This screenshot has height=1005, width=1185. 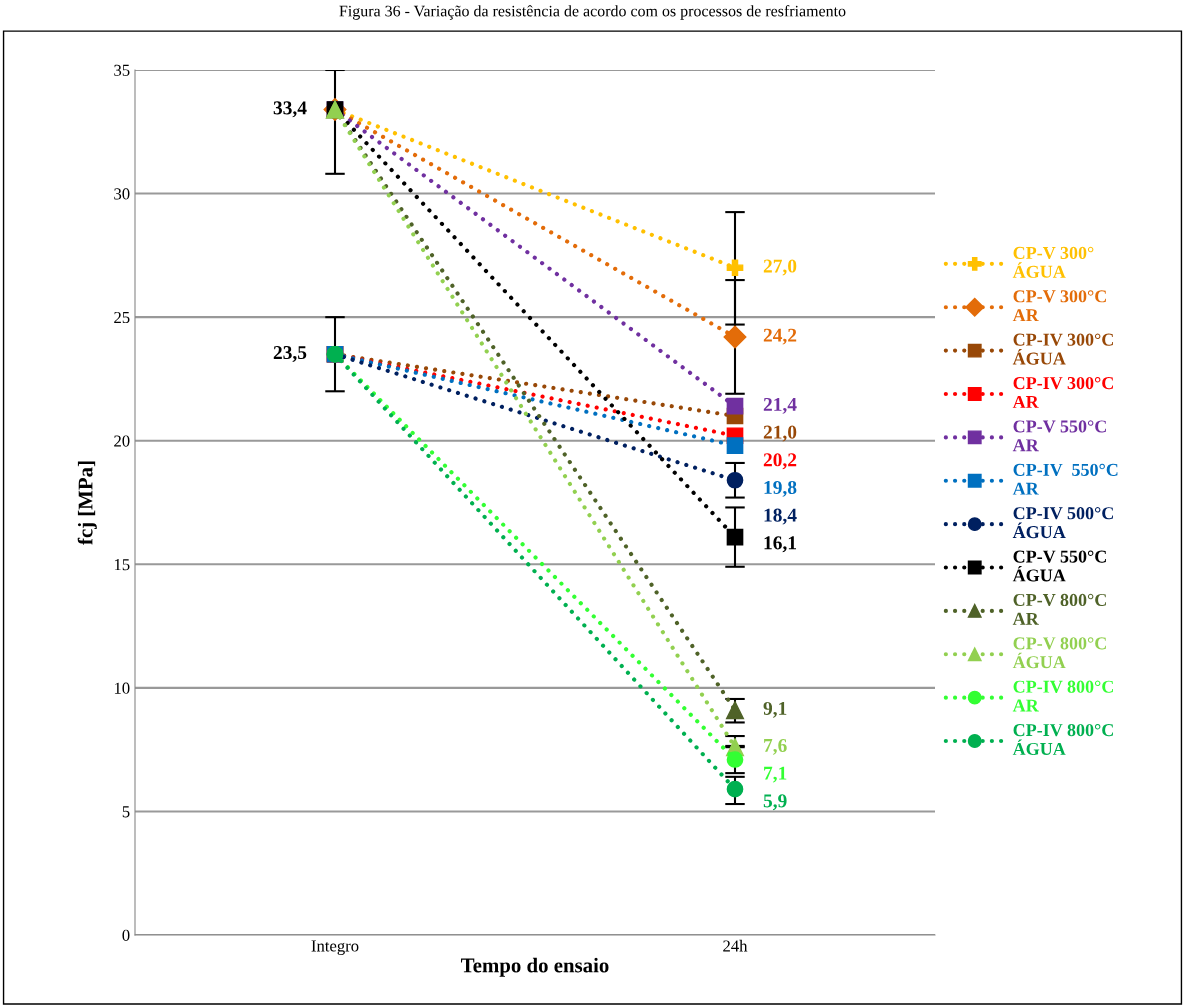 What do you see at coordinates (122, 565) in the screenshot?
I see `y-tick-label: 15` at bounding box center [122, 565].